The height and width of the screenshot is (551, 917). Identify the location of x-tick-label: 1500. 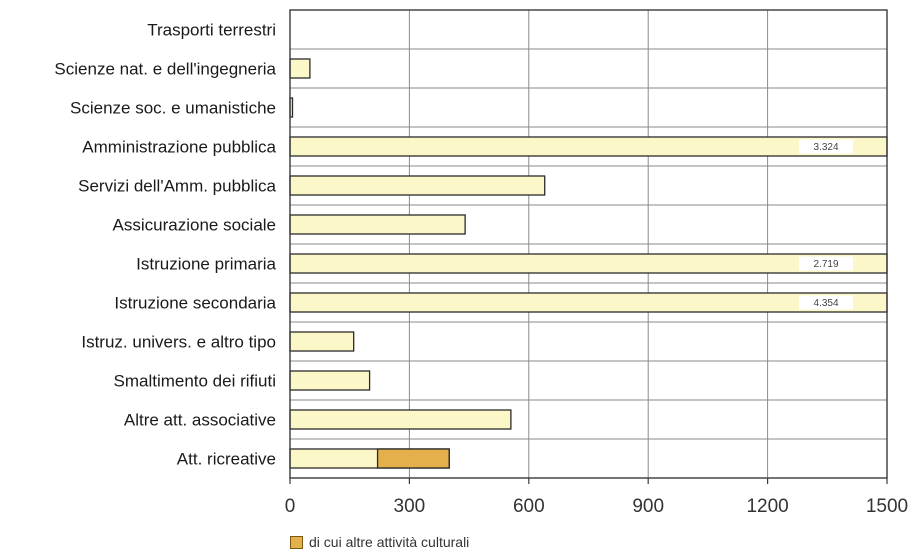
(887, 506).